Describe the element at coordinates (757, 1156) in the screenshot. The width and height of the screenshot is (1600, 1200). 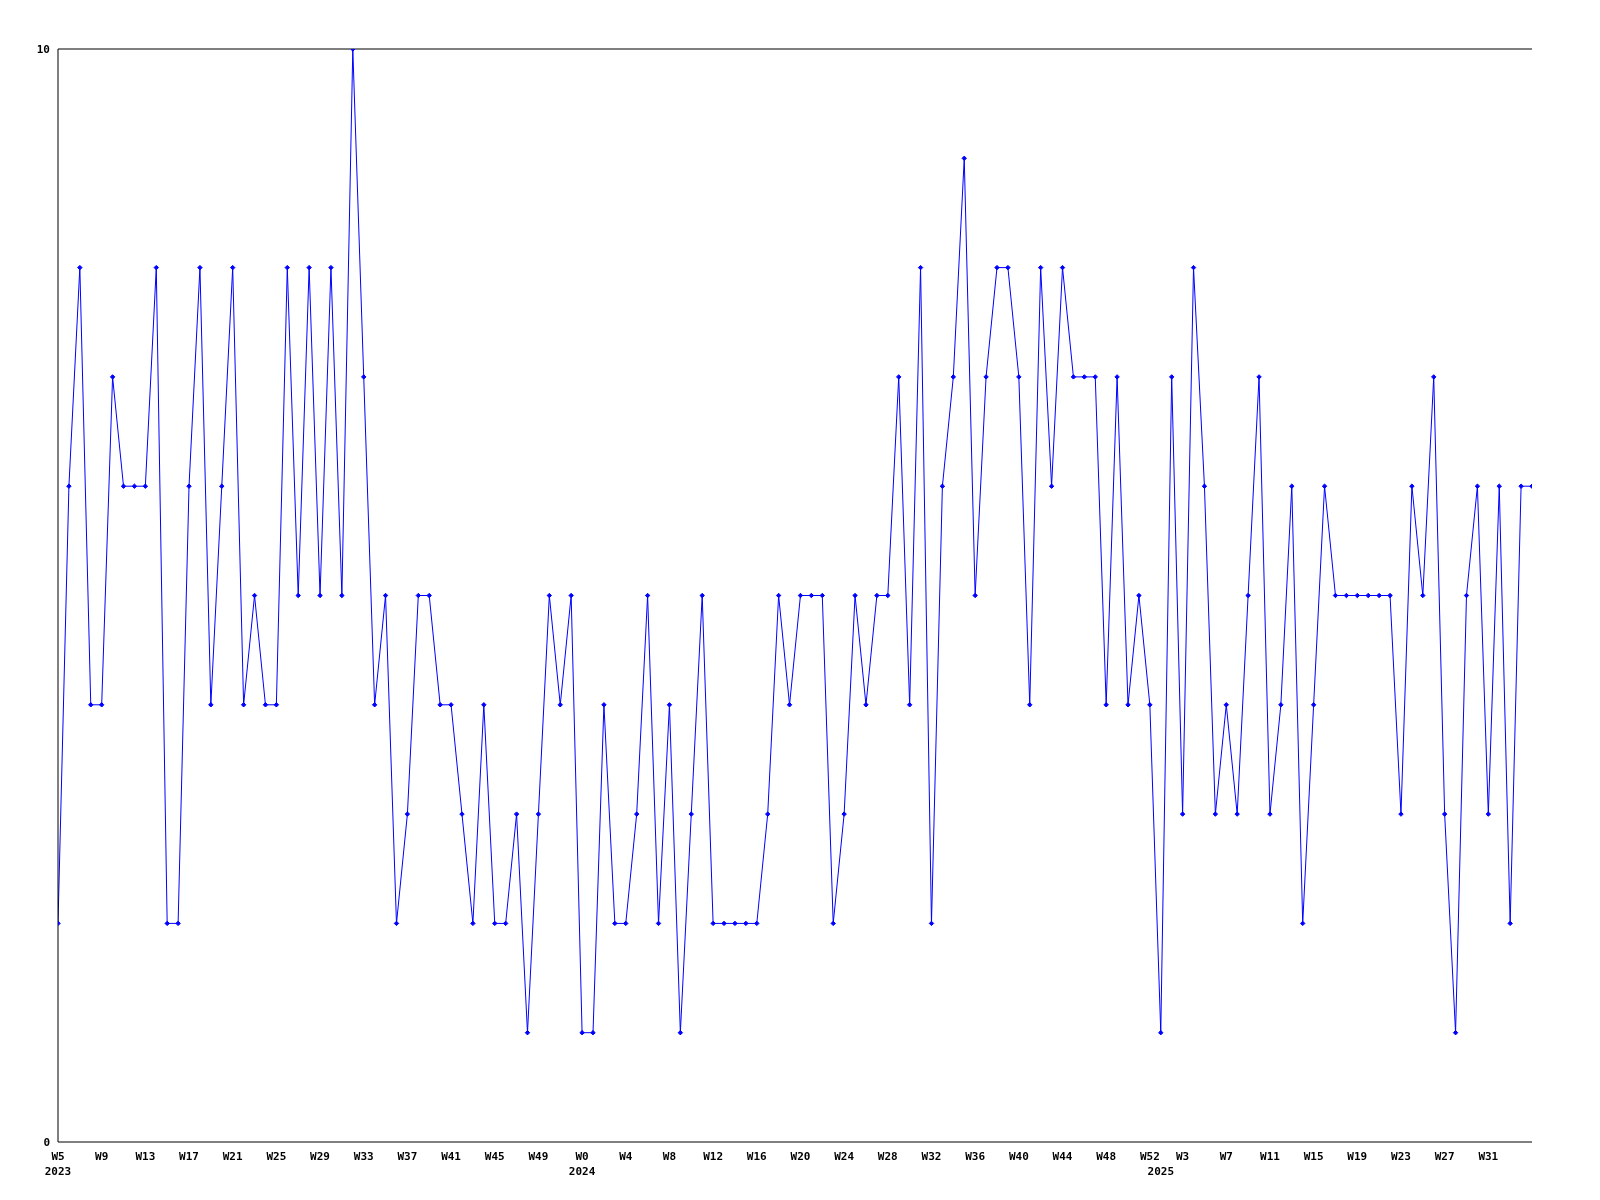
I see `x-tick-label: W16` at that location.